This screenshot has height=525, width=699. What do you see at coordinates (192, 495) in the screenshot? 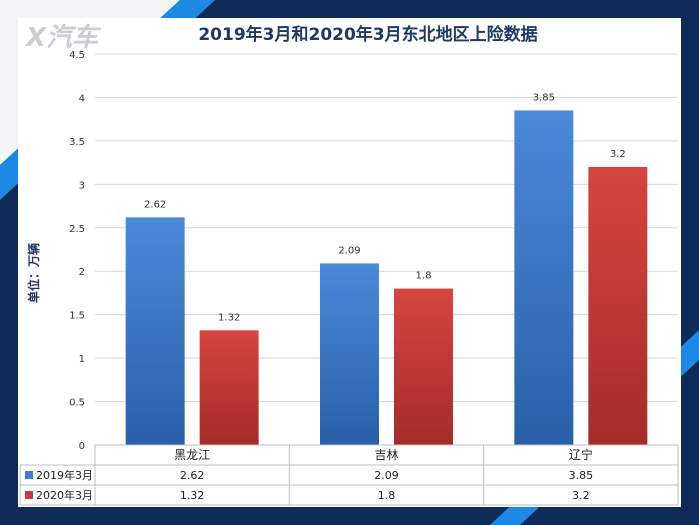
I see `table-cell: 1.32` at bounding box center [192, 495].